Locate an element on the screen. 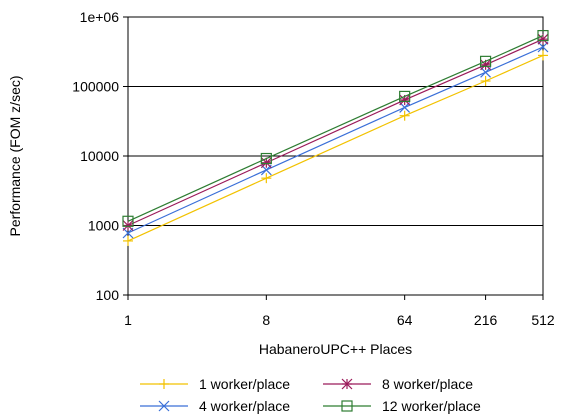  legend-item: 8 worker/place is located at coordinates (398, 384).